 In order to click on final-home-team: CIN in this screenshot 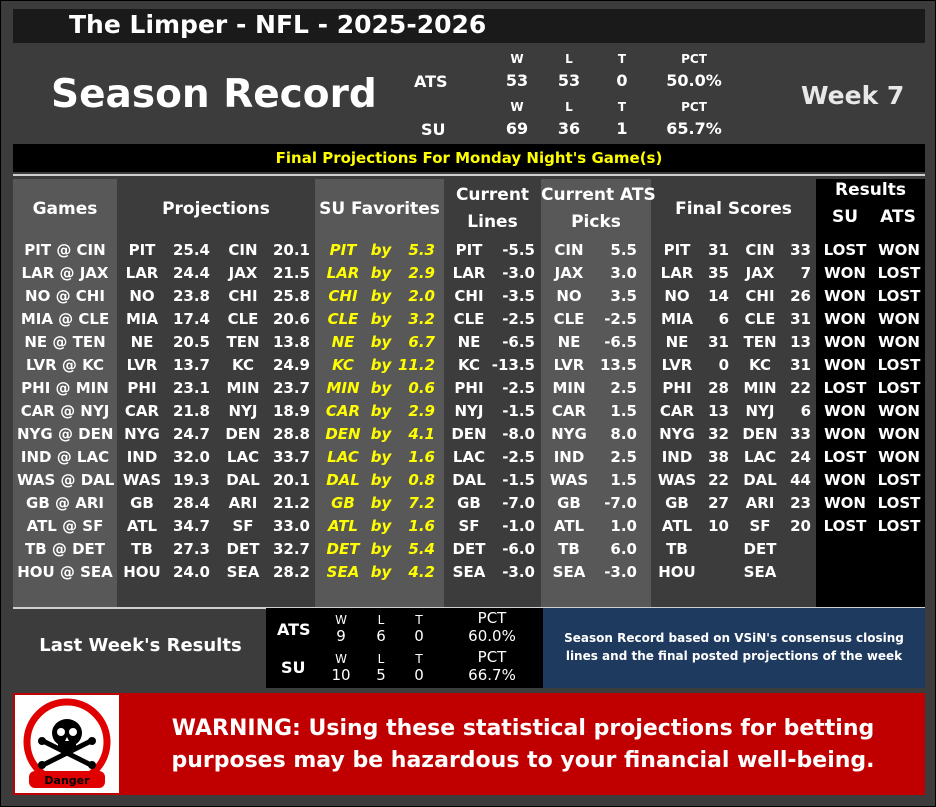, I will do `click(760, 250)`.